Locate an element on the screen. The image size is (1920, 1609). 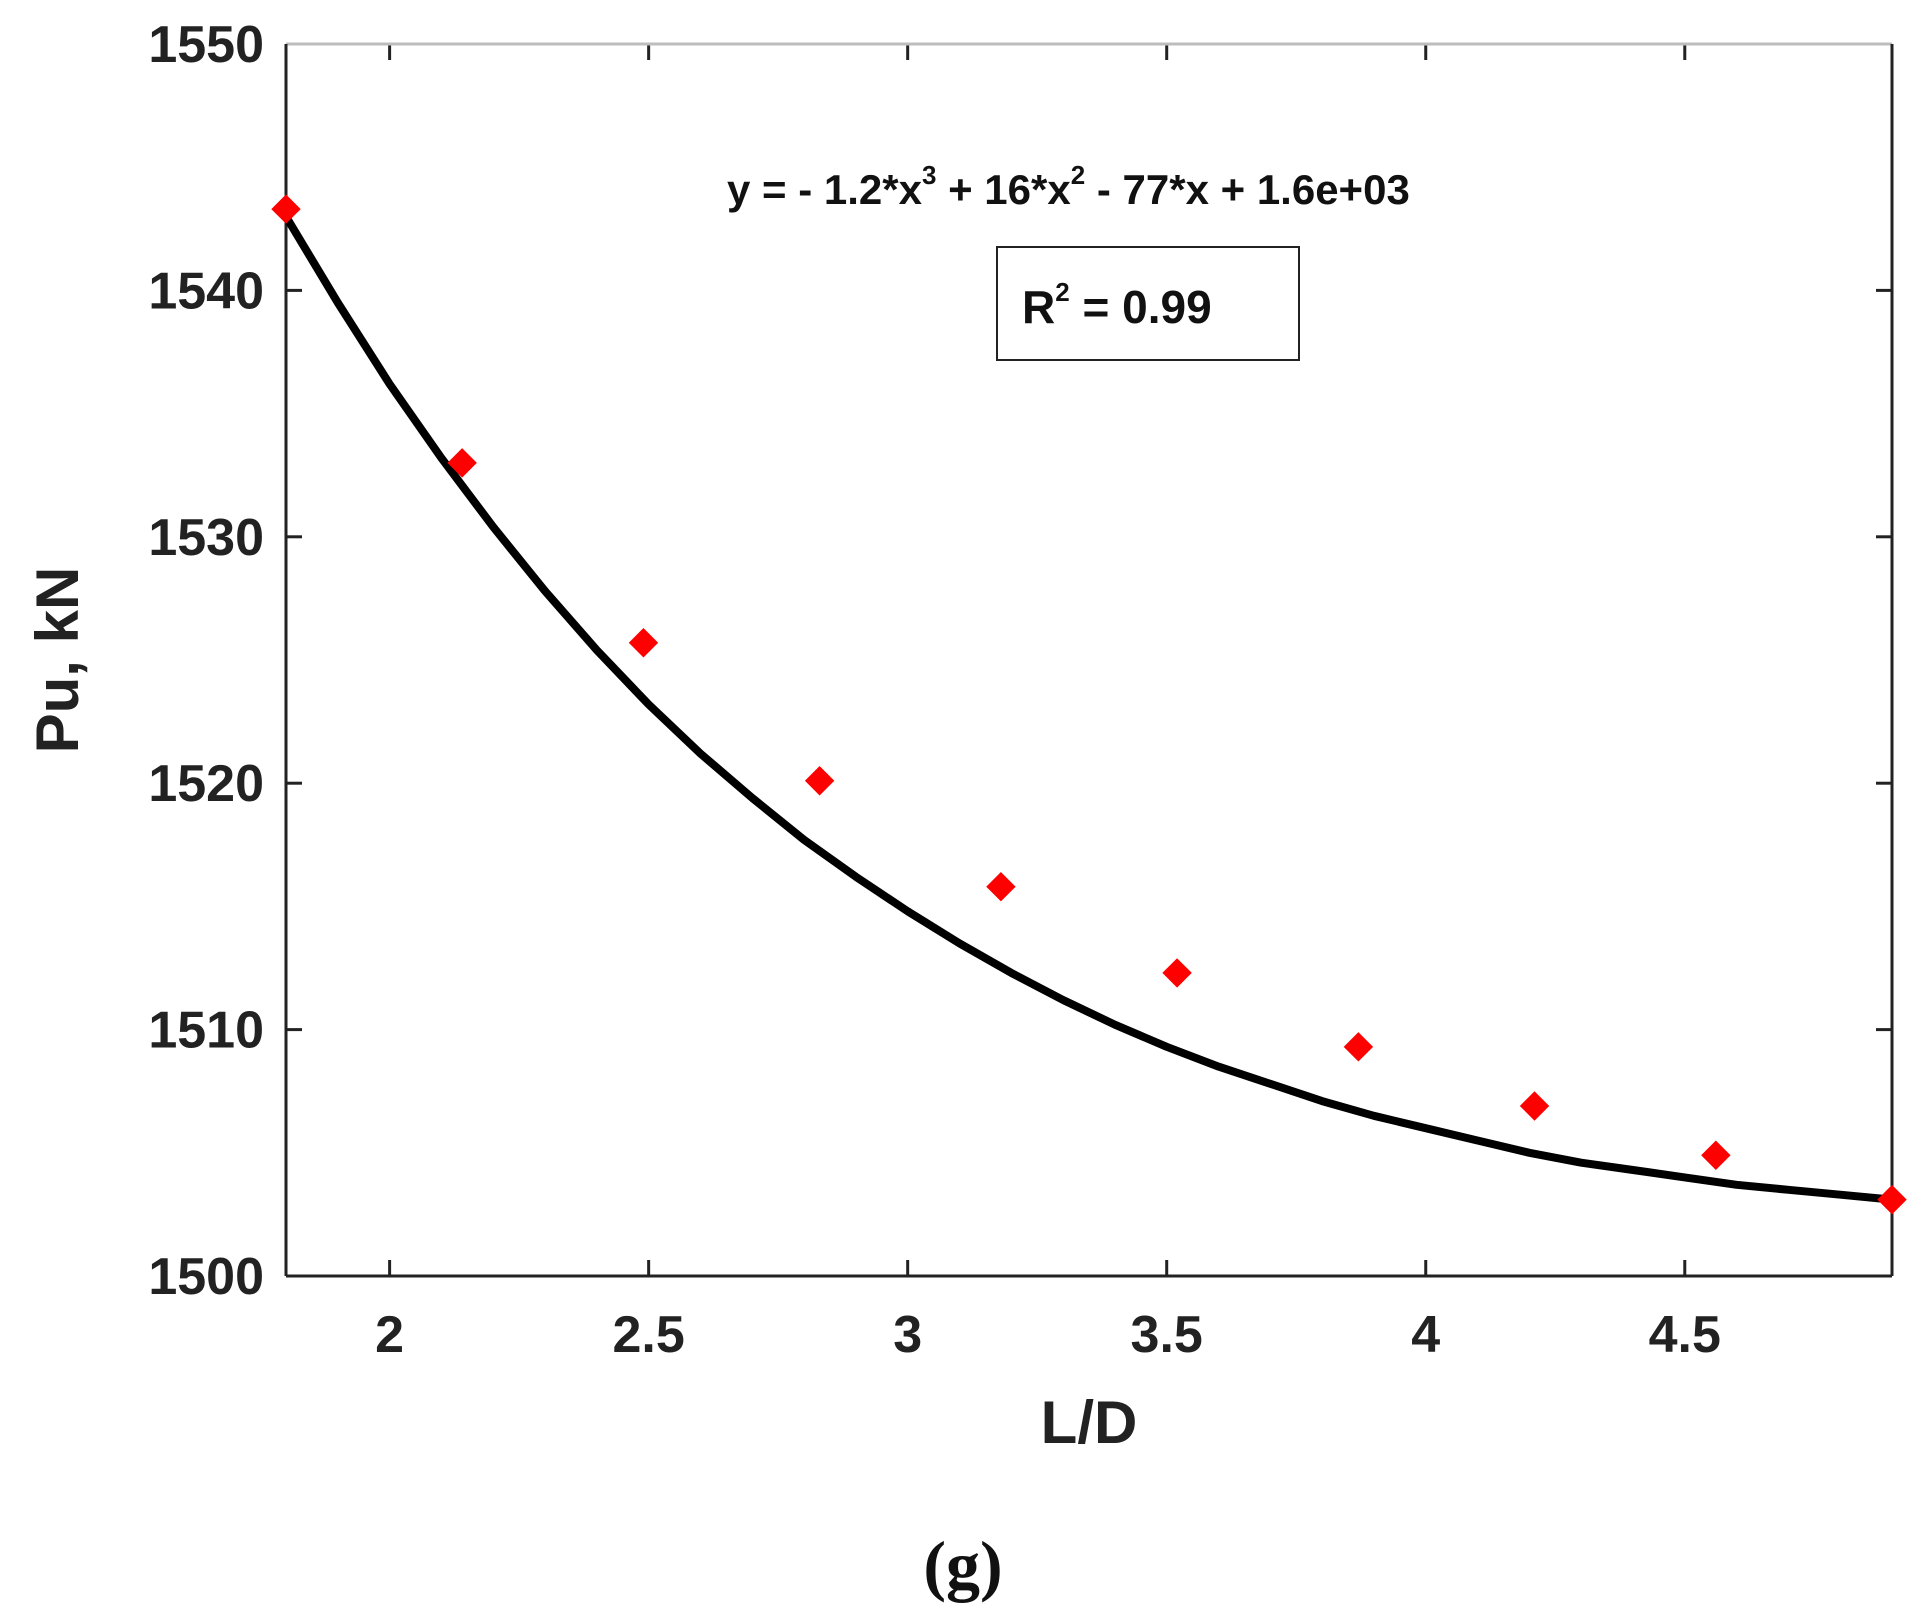
y-tick-label: 1520 is located at coordinates (206, 784).